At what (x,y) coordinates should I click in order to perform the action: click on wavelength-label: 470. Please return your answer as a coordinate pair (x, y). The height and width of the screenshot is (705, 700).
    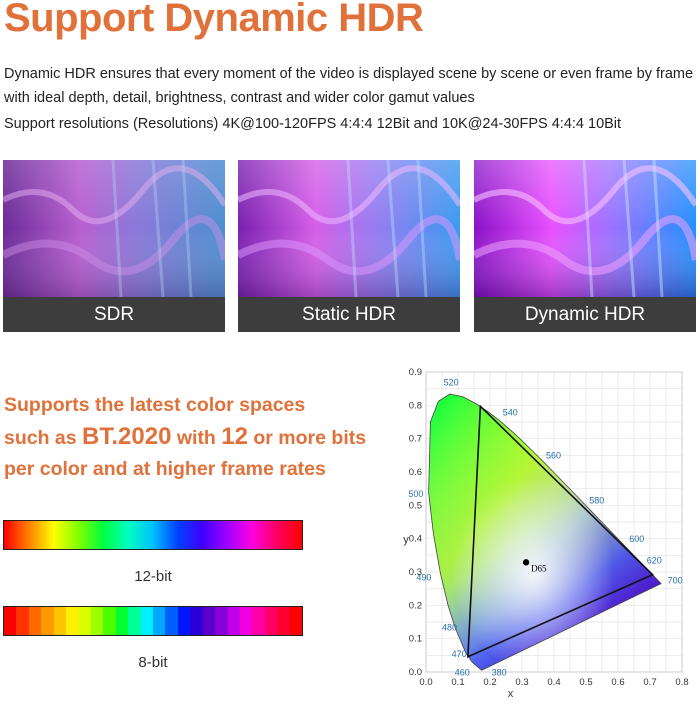
    Looking at the image, I should click on (459, 654).